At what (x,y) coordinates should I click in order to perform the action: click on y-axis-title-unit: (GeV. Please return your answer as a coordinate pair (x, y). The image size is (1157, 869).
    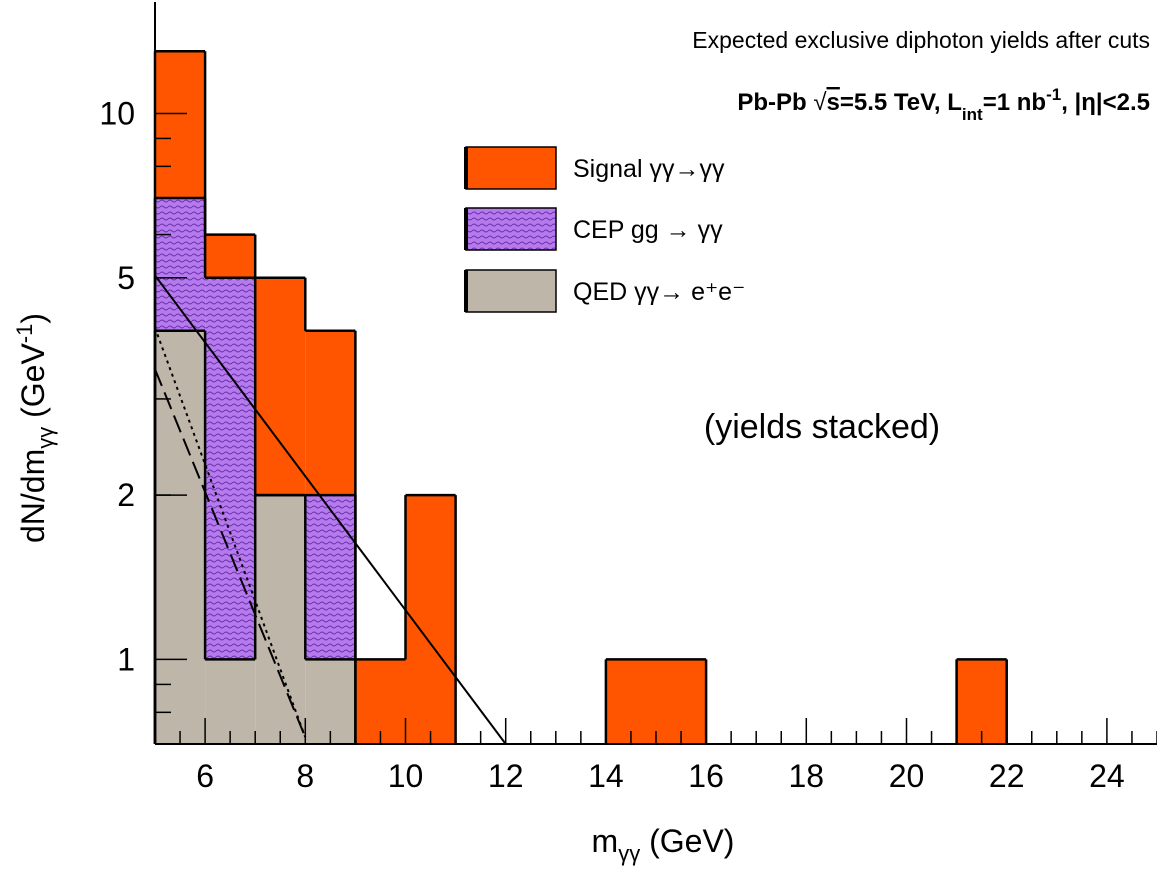
    Looking at the image, I should click on (33, 385).